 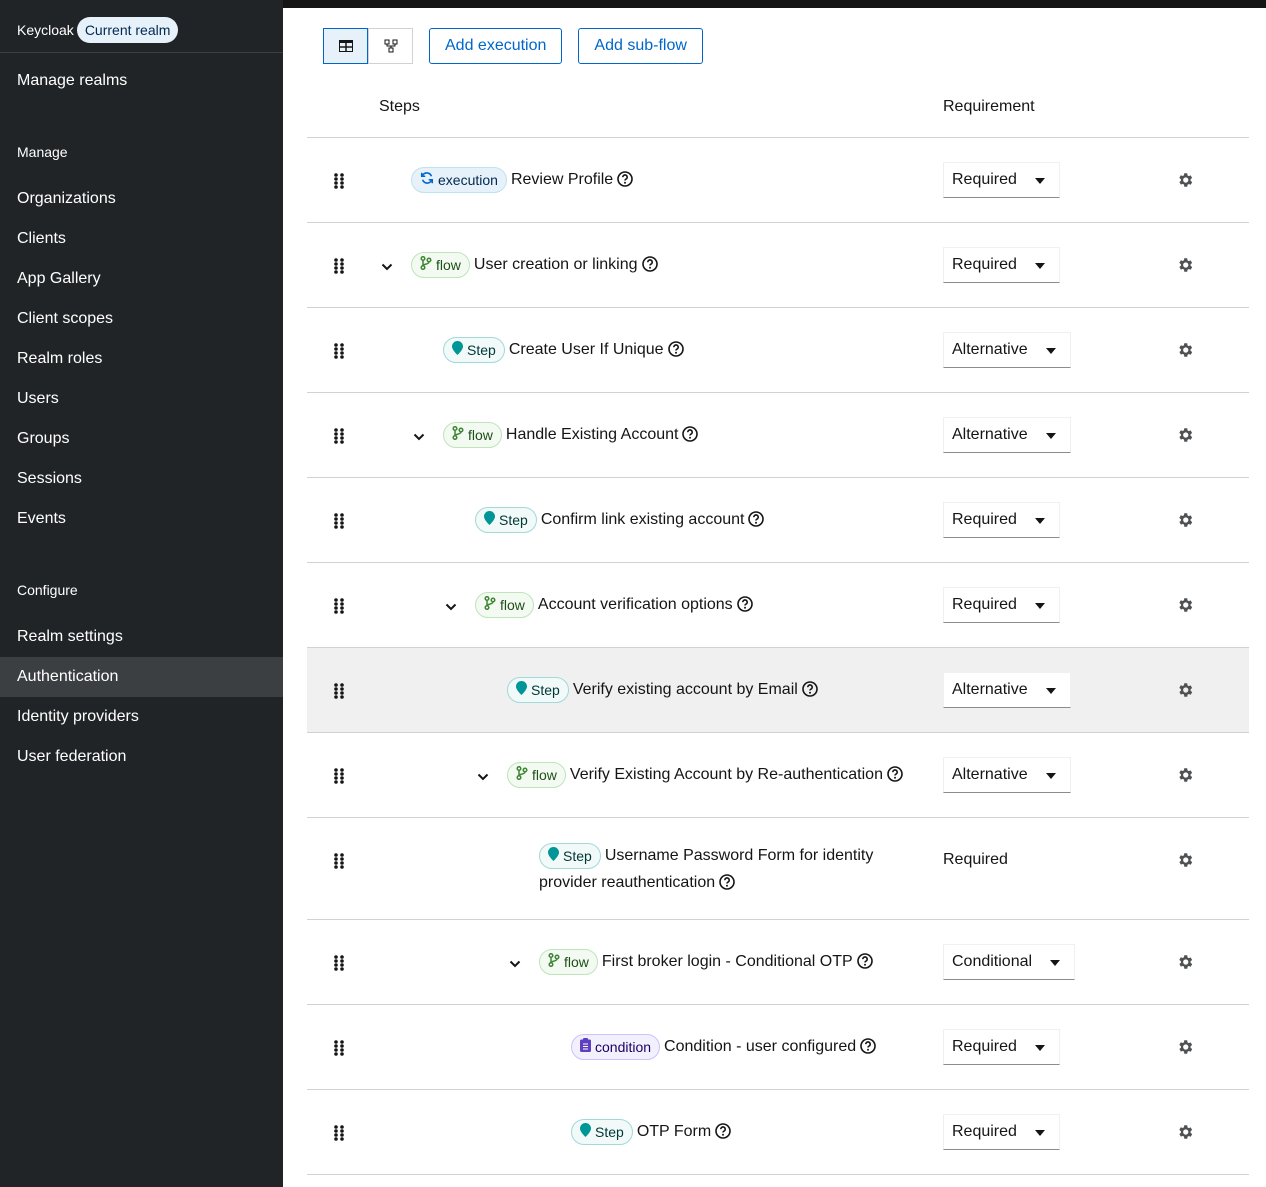 What do you see at coordinates (568, 961) in the screenshot?
I see `type-badge: flow` at bounding box center [568, 961].